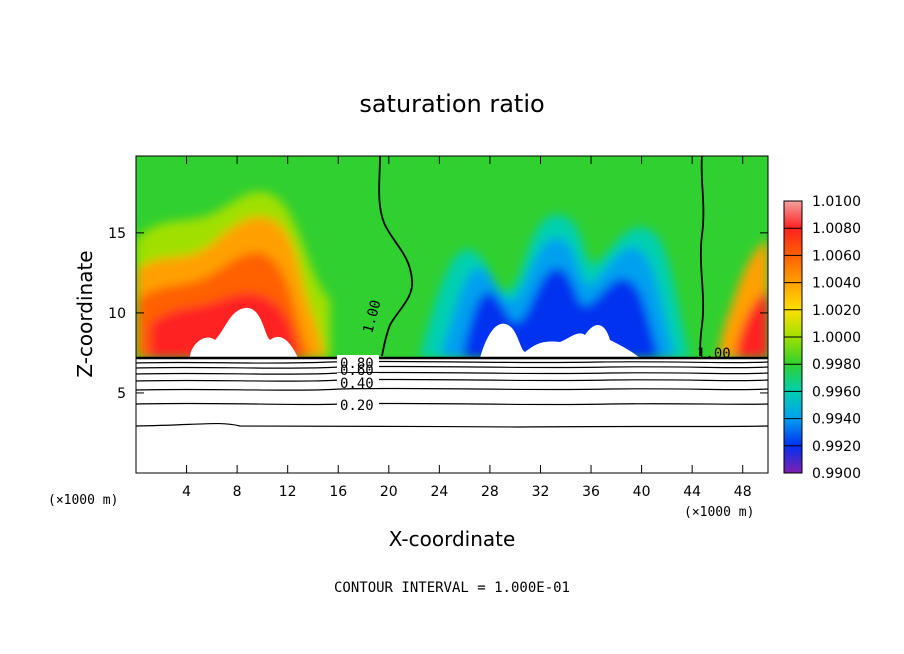  Describe the element at coordinates (836, 447) in the screenshot. I see `colorbar-label: 0.9920` at that location.